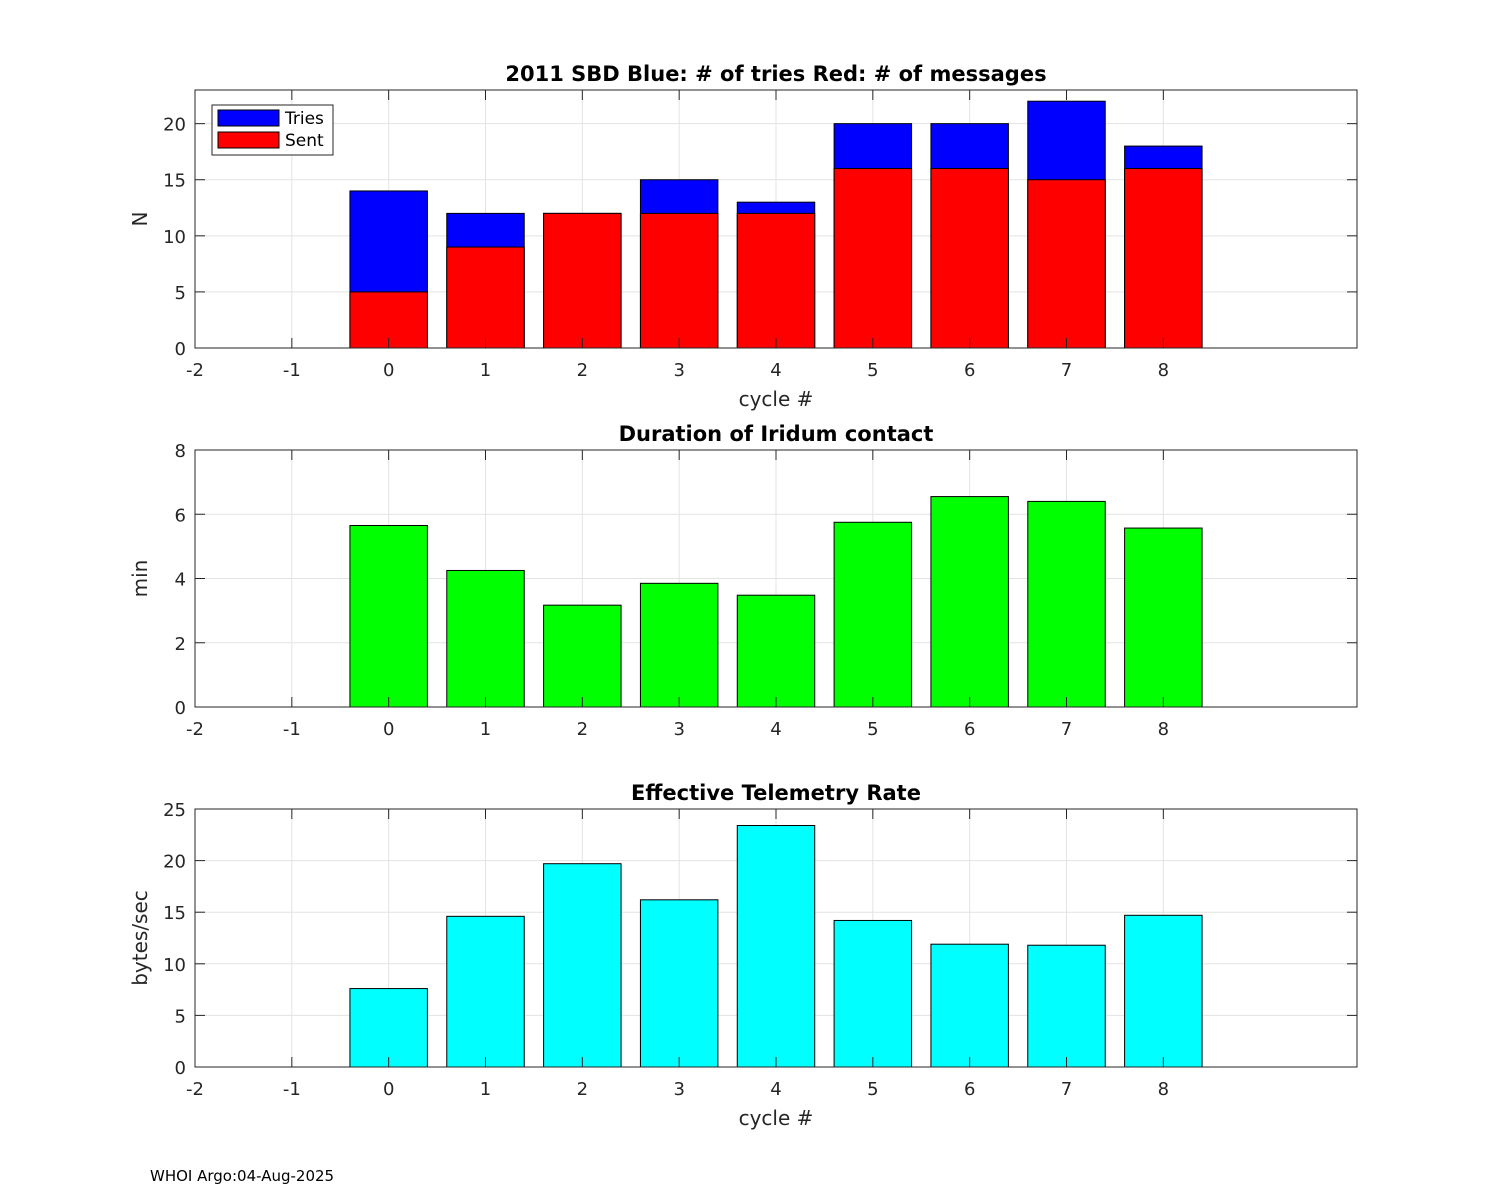 Image resolution: width=1500 pixels, height=1200 pixels. Describe the element at coordinates (248, 118) in the screenshot. I see `legend-swatch-tries` at that location.